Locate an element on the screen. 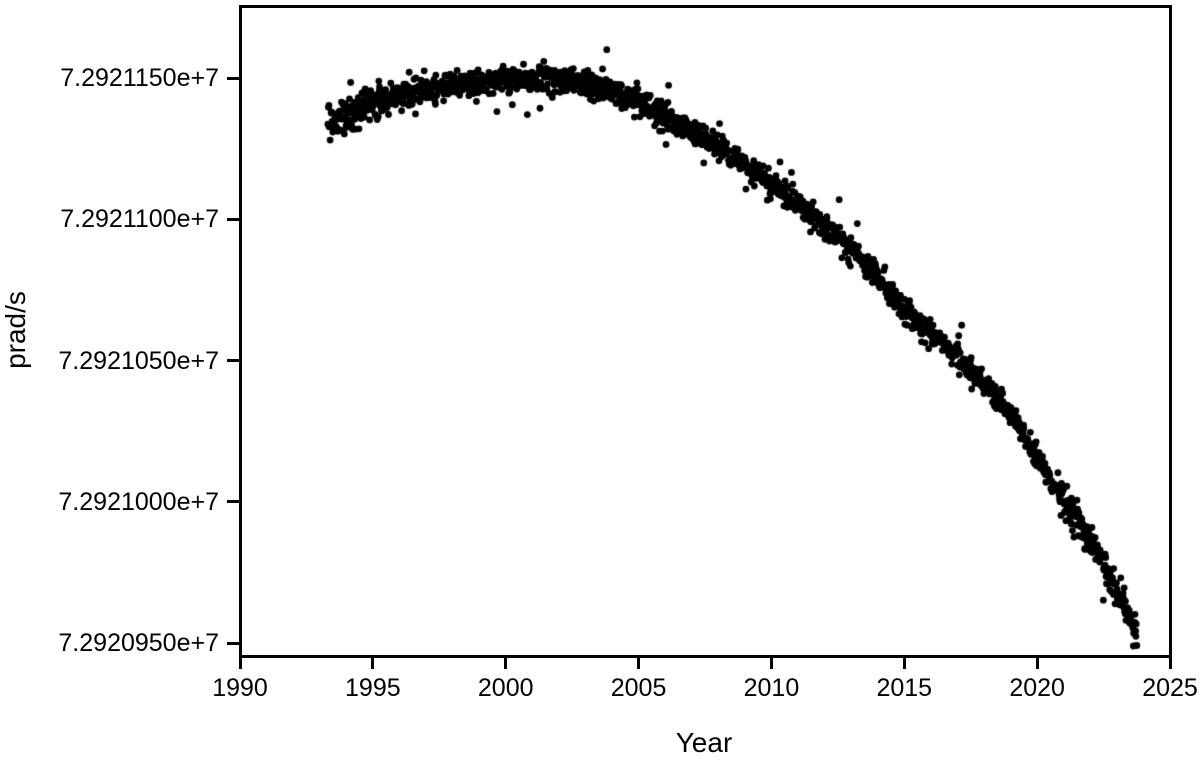  x-tick-label: 2020 is located at coordinates (1037, 688).